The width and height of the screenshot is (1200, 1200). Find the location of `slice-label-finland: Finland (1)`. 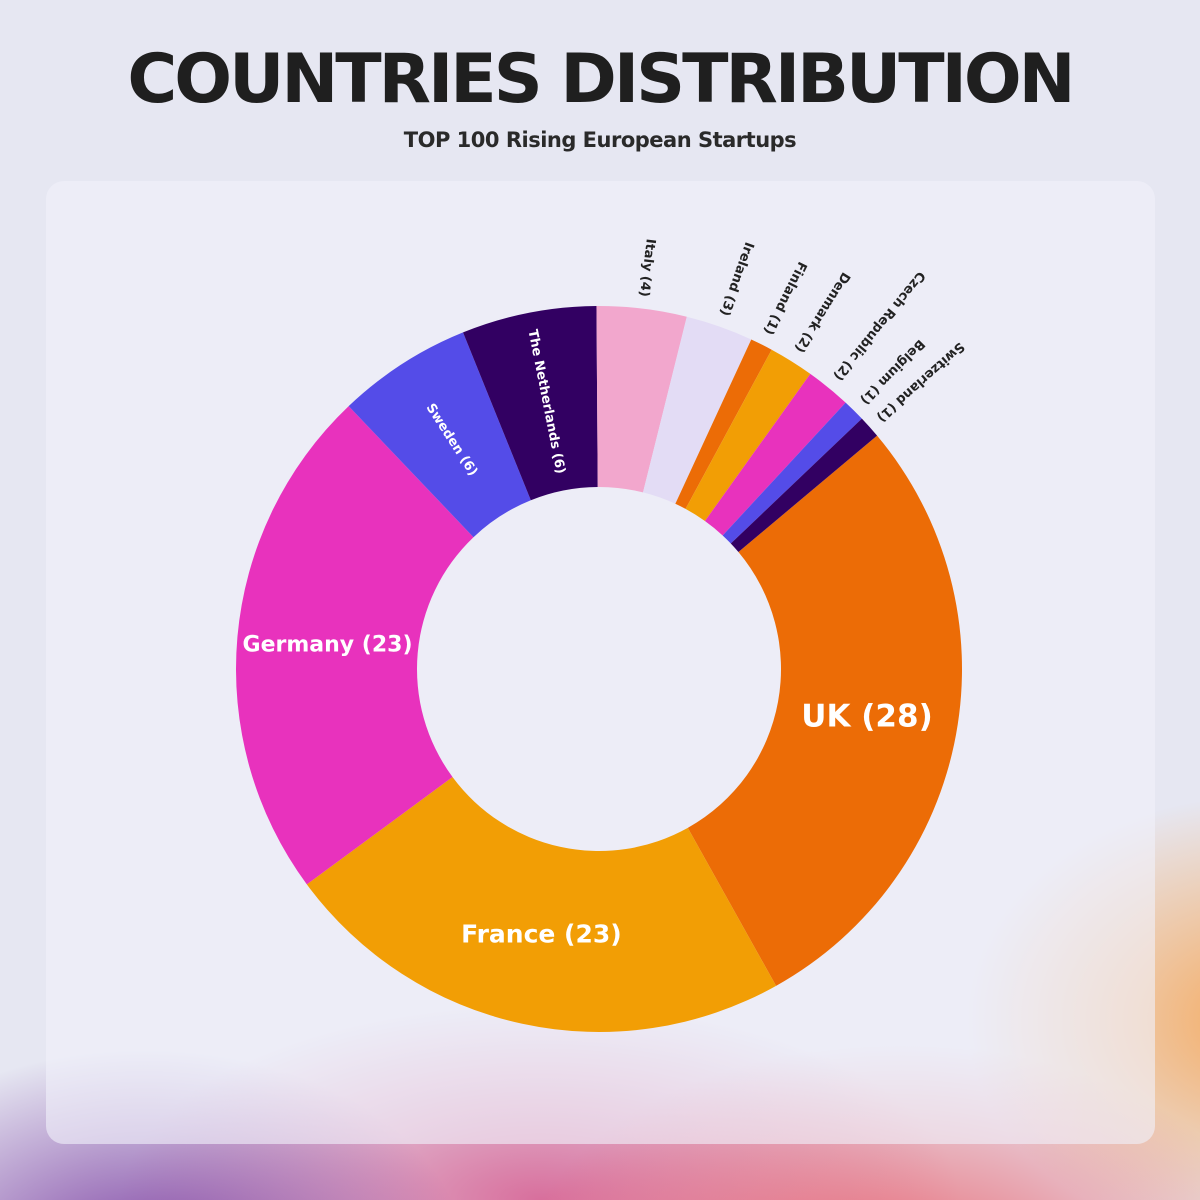

slice-label-finland: Finland (1) is located at coordinates (784, 298).